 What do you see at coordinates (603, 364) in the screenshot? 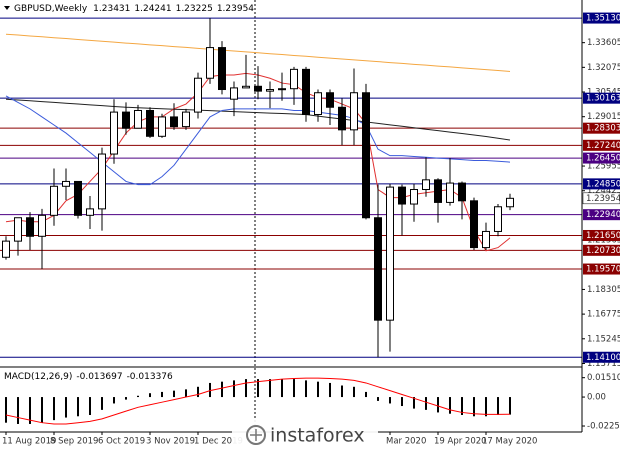
I see `y-tick-label: 1.13715` at bounding box center [603, 364].